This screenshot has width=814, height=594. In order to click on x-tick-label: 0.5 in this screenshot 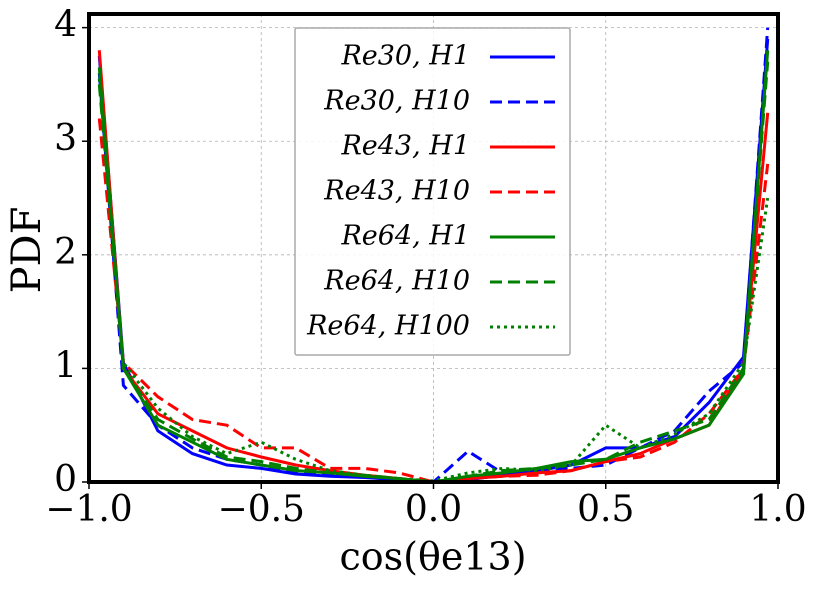, I will do `click(605, 509)`.